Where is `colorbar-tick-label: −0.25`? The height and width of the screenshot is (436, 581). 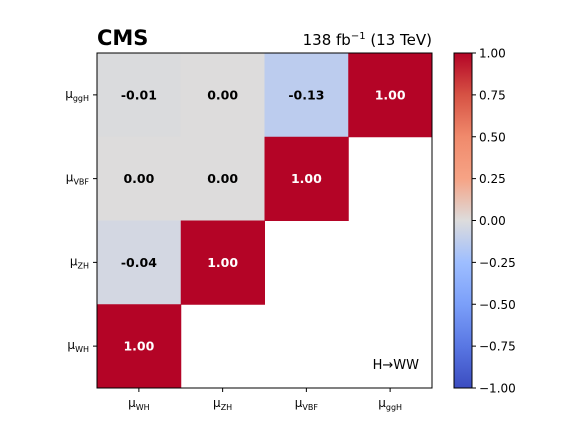
colorbar-tick-label: −0.25 is located at coordinates (497, 263).